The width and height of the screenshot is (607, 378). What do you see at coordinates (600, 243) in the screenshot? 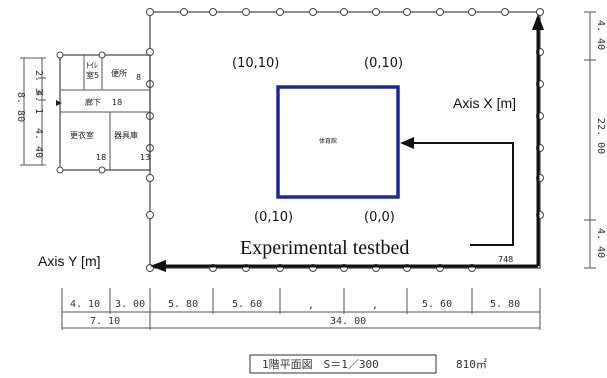
I see `dim-right-3: 4. 40` at bounding box center [600, 243].